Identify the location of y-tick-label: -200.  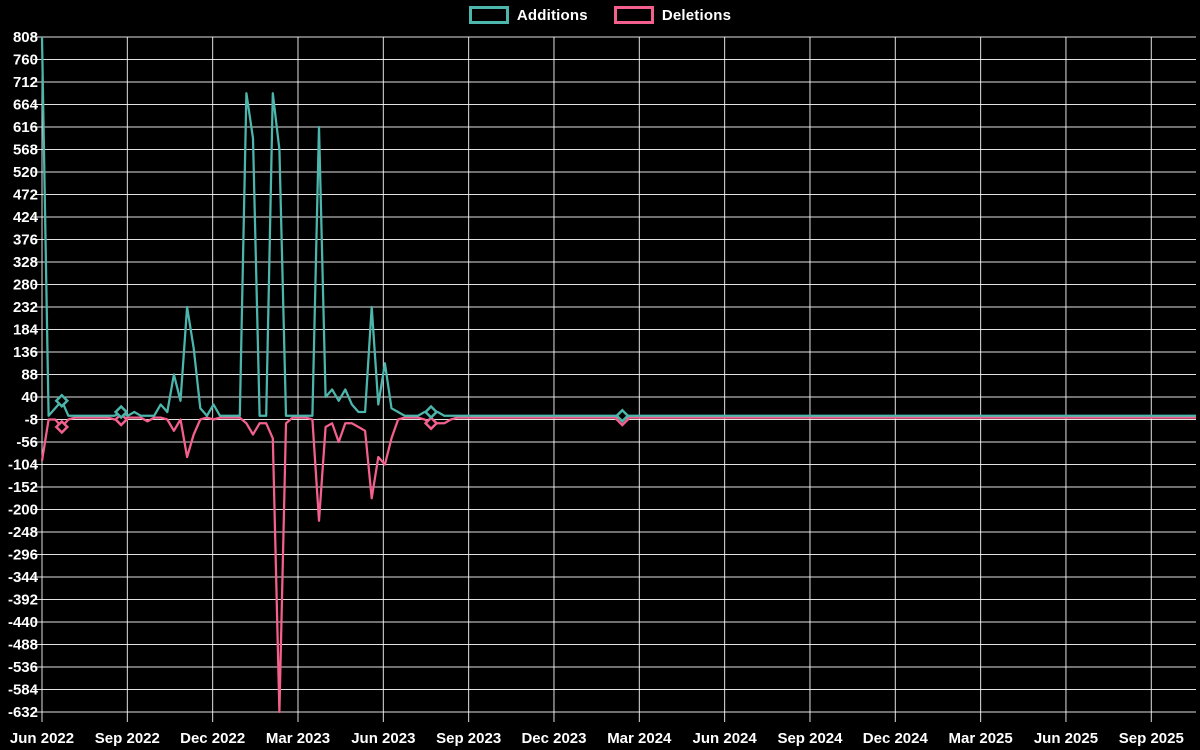
(23, 510).